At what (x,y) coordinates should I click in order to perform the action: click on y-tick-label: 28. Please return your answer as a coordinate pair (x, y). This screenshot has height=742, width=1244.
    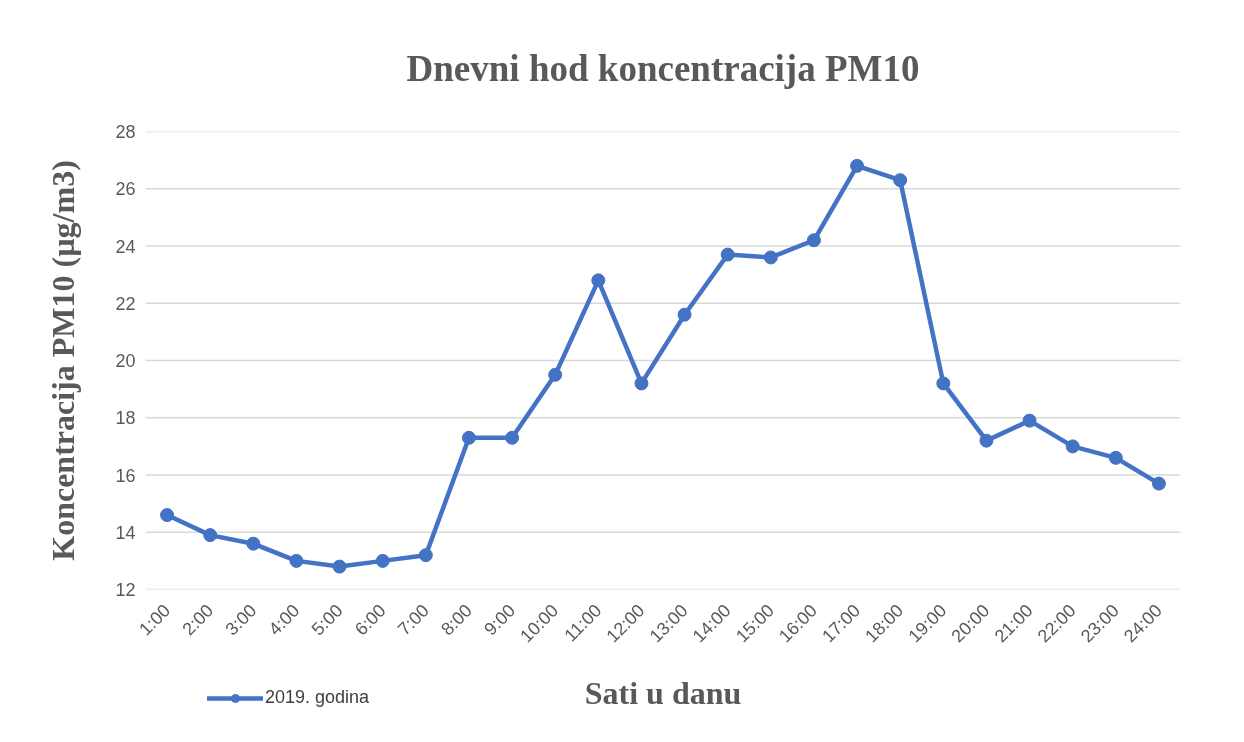
    Looking at the image, I should click on (125, 132).